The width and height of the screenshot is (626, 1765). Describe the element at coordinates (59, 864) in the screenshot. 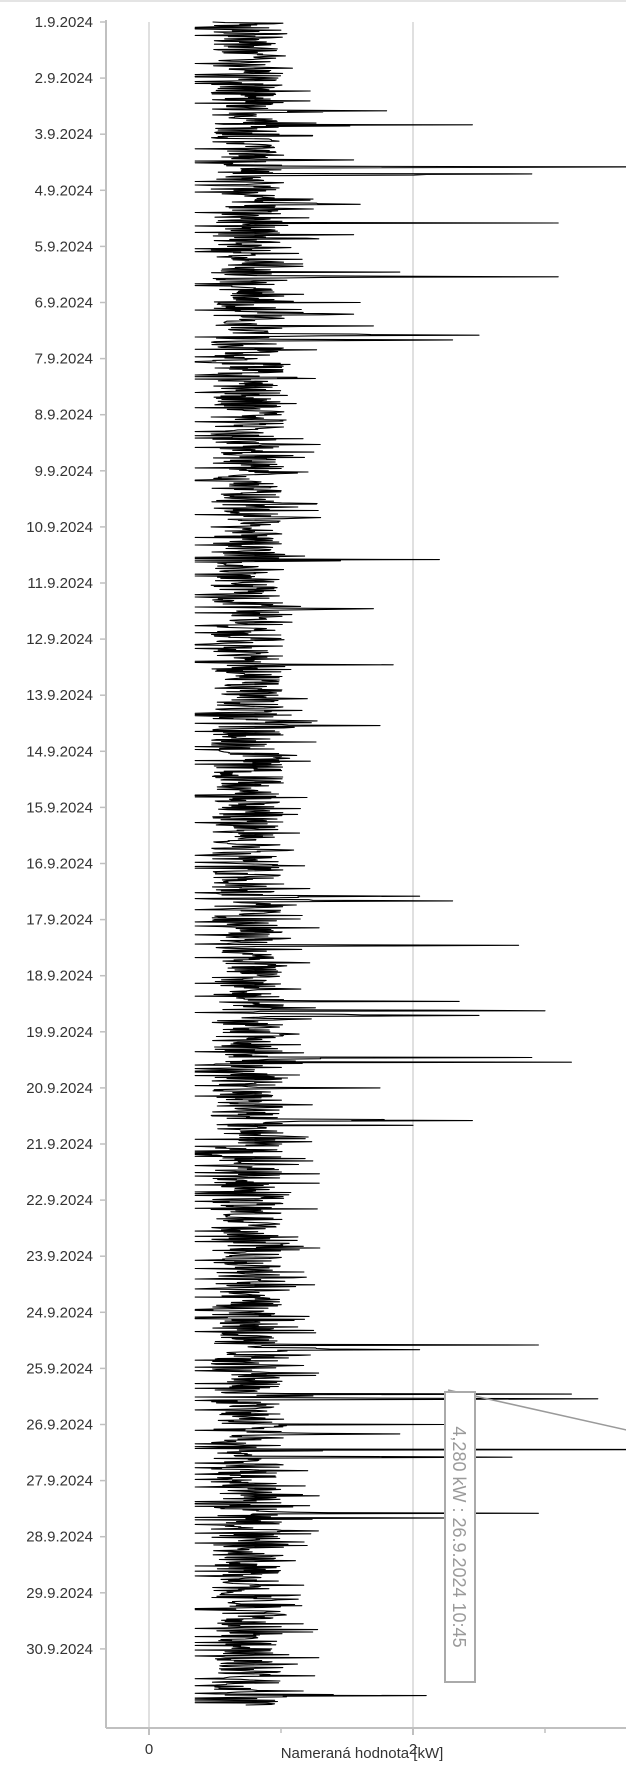

I see `y-tick-label: 16.9.2024` at that location.